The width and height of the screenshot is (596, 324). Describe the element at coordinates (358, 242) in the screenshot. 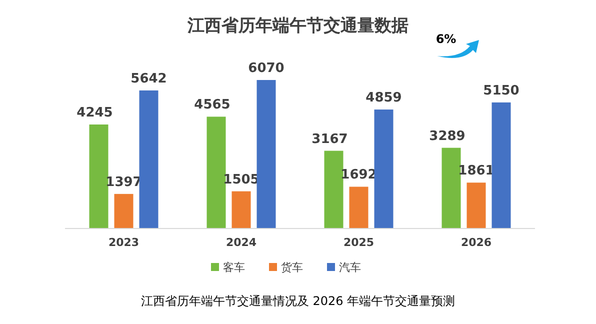

I see `x-tick-label: 2025` at that location.